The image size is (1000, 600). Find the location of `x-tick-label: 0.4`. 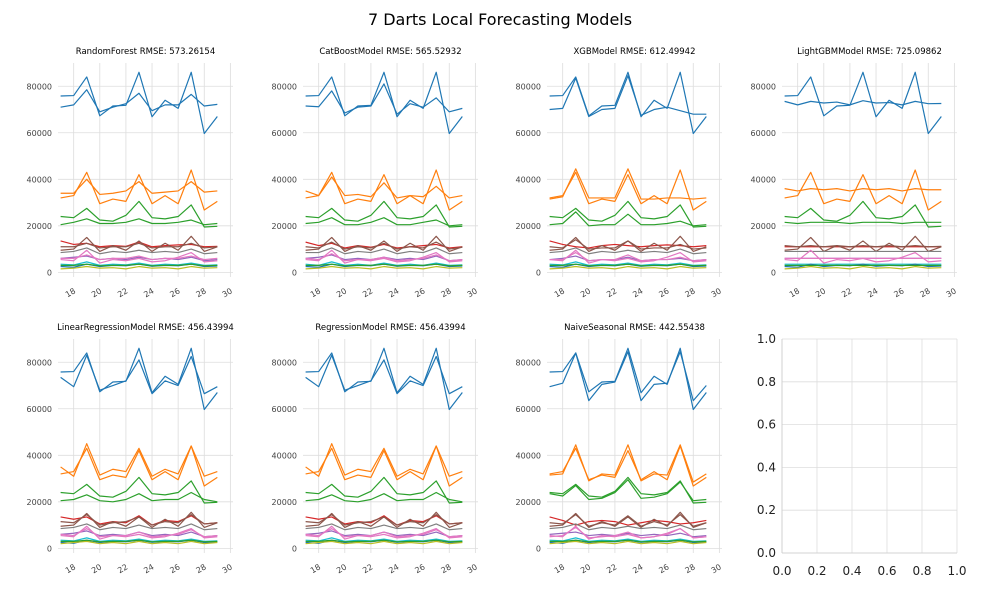

x-tick-label: 0.4 is located at coordinates (851, 571).